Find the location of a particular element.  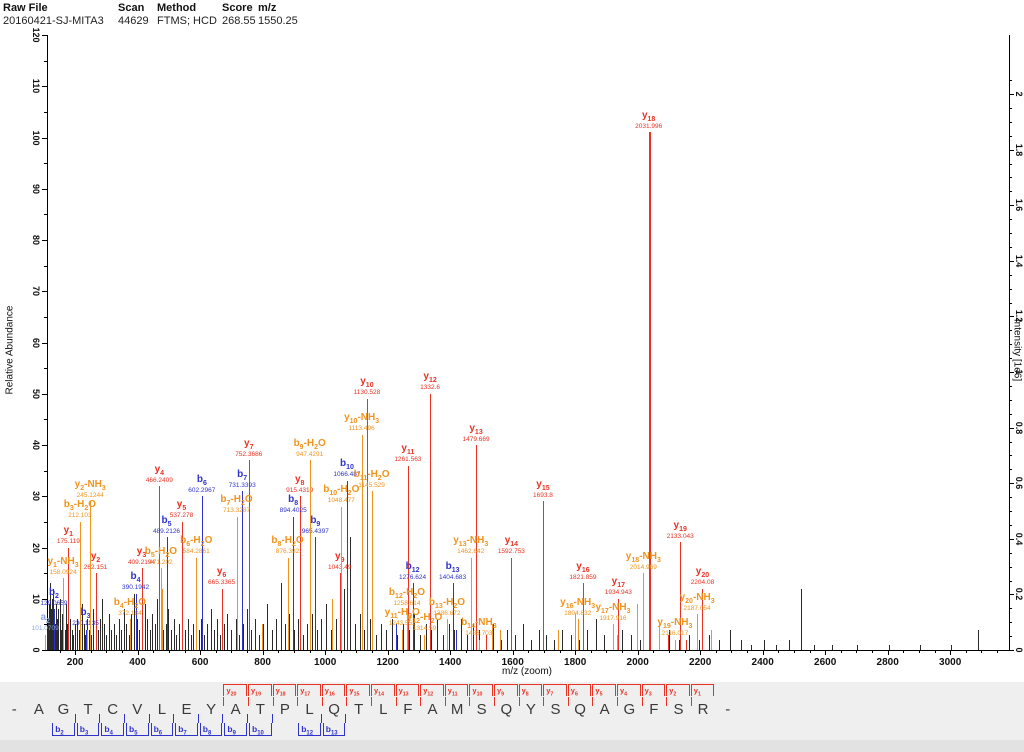

ion-name: b5 is located at coordinates (166, 521).